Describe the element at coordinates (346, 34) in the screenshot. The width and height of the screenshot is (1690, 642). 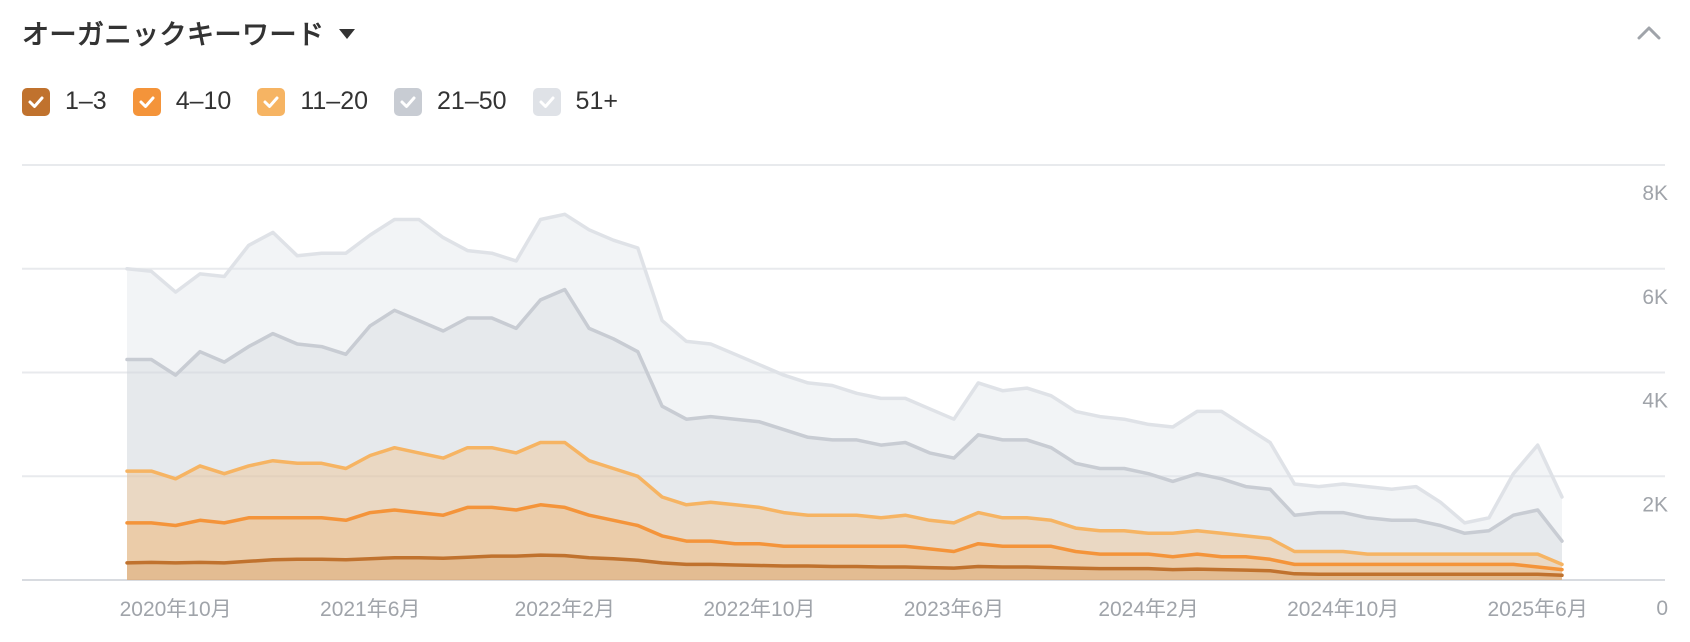
I see `caret-down-icon` at that location.